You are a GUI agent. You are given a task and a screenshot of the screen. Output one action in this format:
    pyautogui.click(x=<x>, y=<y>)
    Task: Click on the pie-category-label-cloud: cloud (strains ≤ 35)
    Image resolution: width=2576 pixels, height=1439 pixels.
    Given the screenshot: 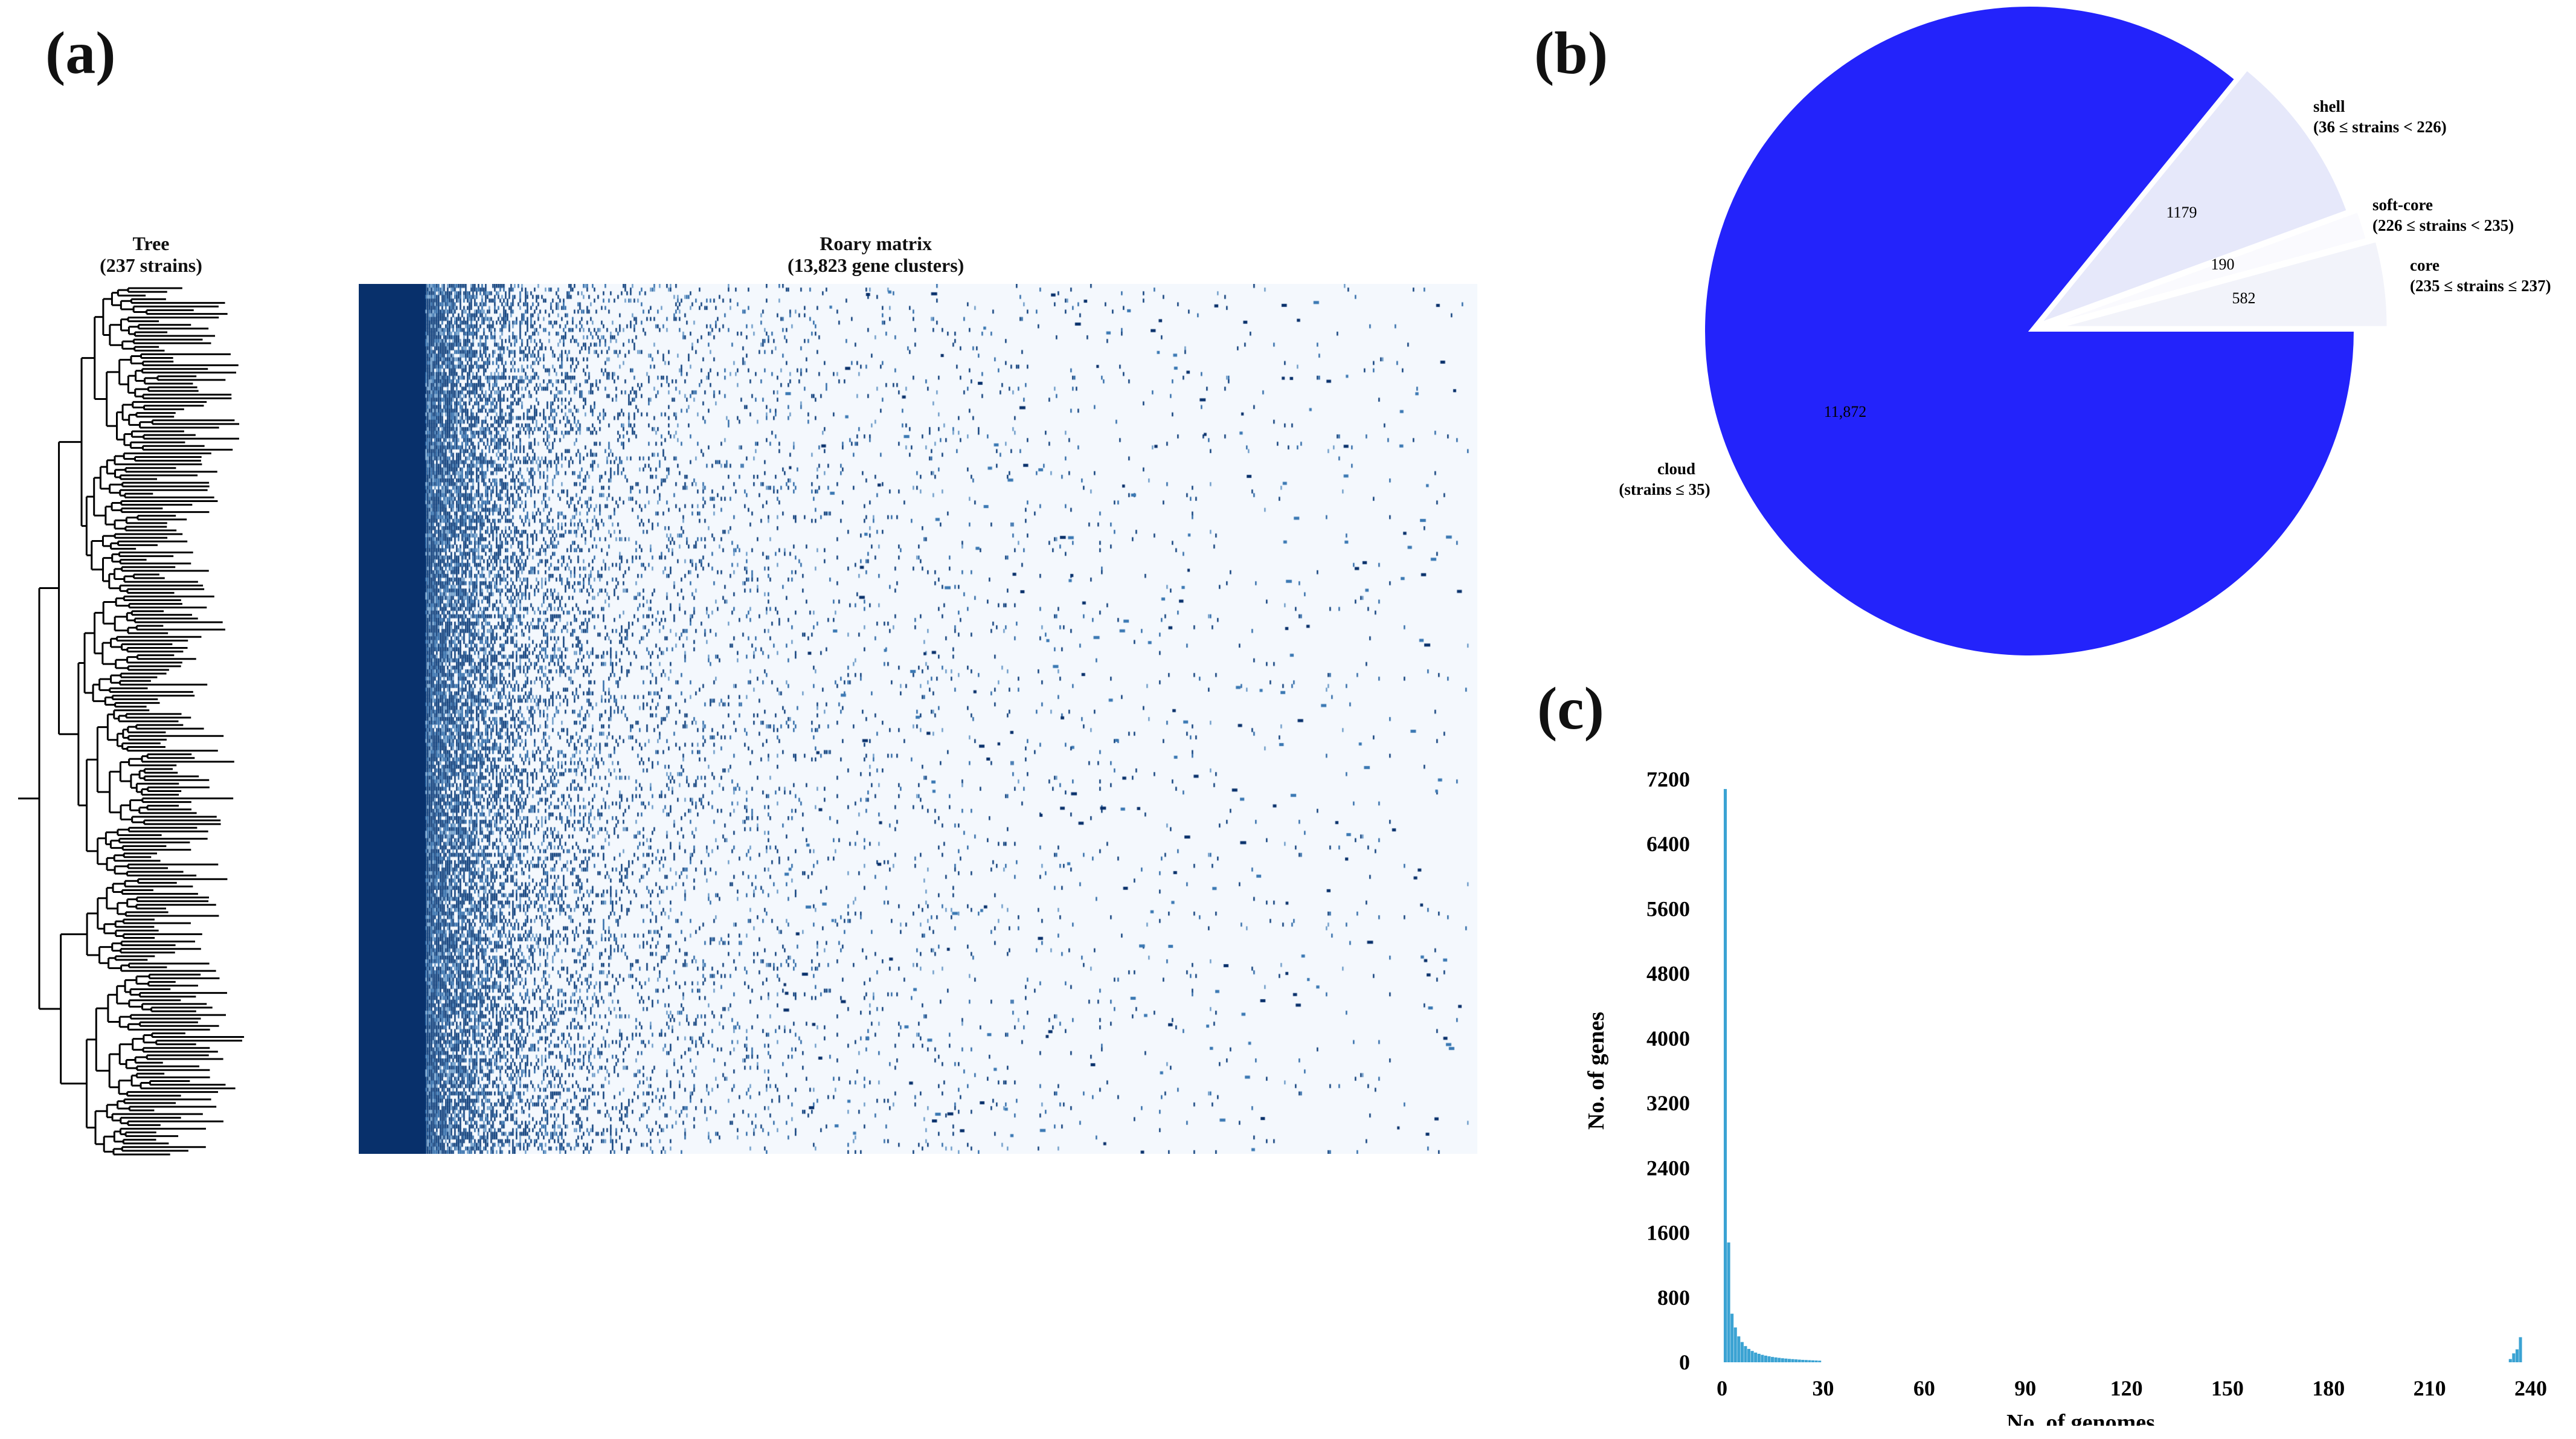 What is the action you would take?
    pyautogui.click(x=1664, y=479)
    